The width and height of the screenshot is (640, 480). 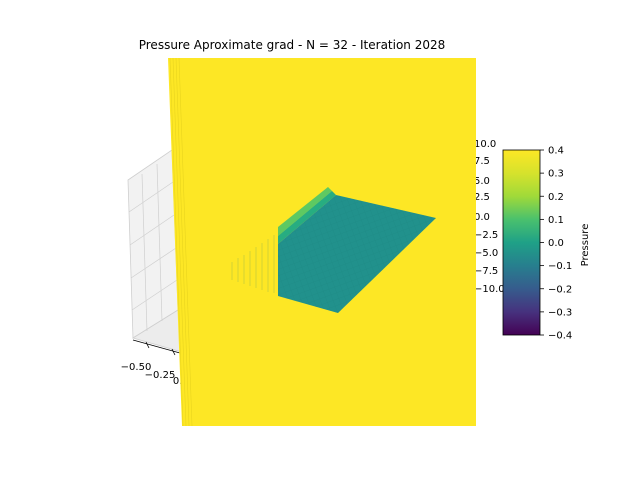 What do you see at coordinates (560, 266) in the screenshot?
I see `colorbar-tick-label: −0.1` at bounding box center [560, 266].